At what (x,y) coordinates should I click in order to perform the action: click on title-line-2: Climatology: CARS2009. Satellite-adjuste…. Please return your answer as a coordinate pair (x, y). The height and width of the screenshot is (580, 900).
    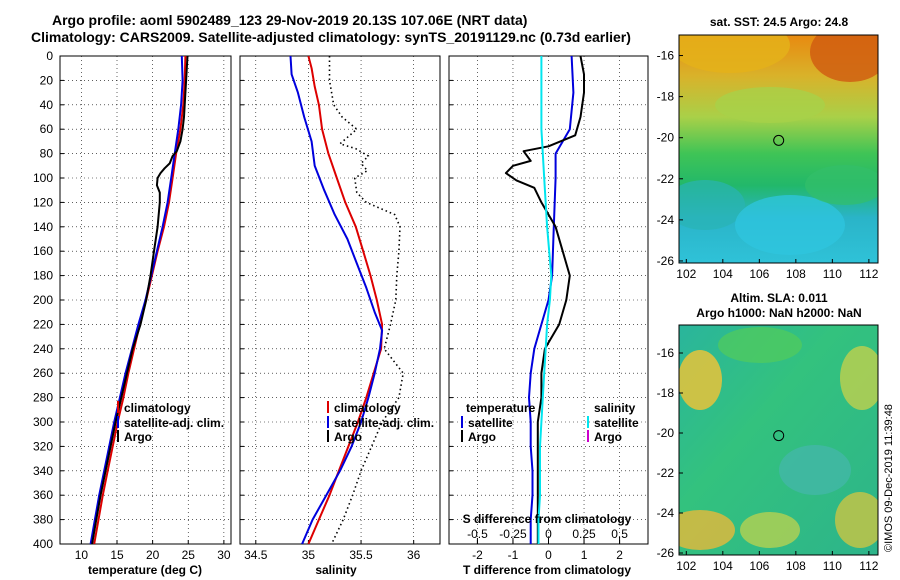
    Looking at the image, I should click on (331, 37).